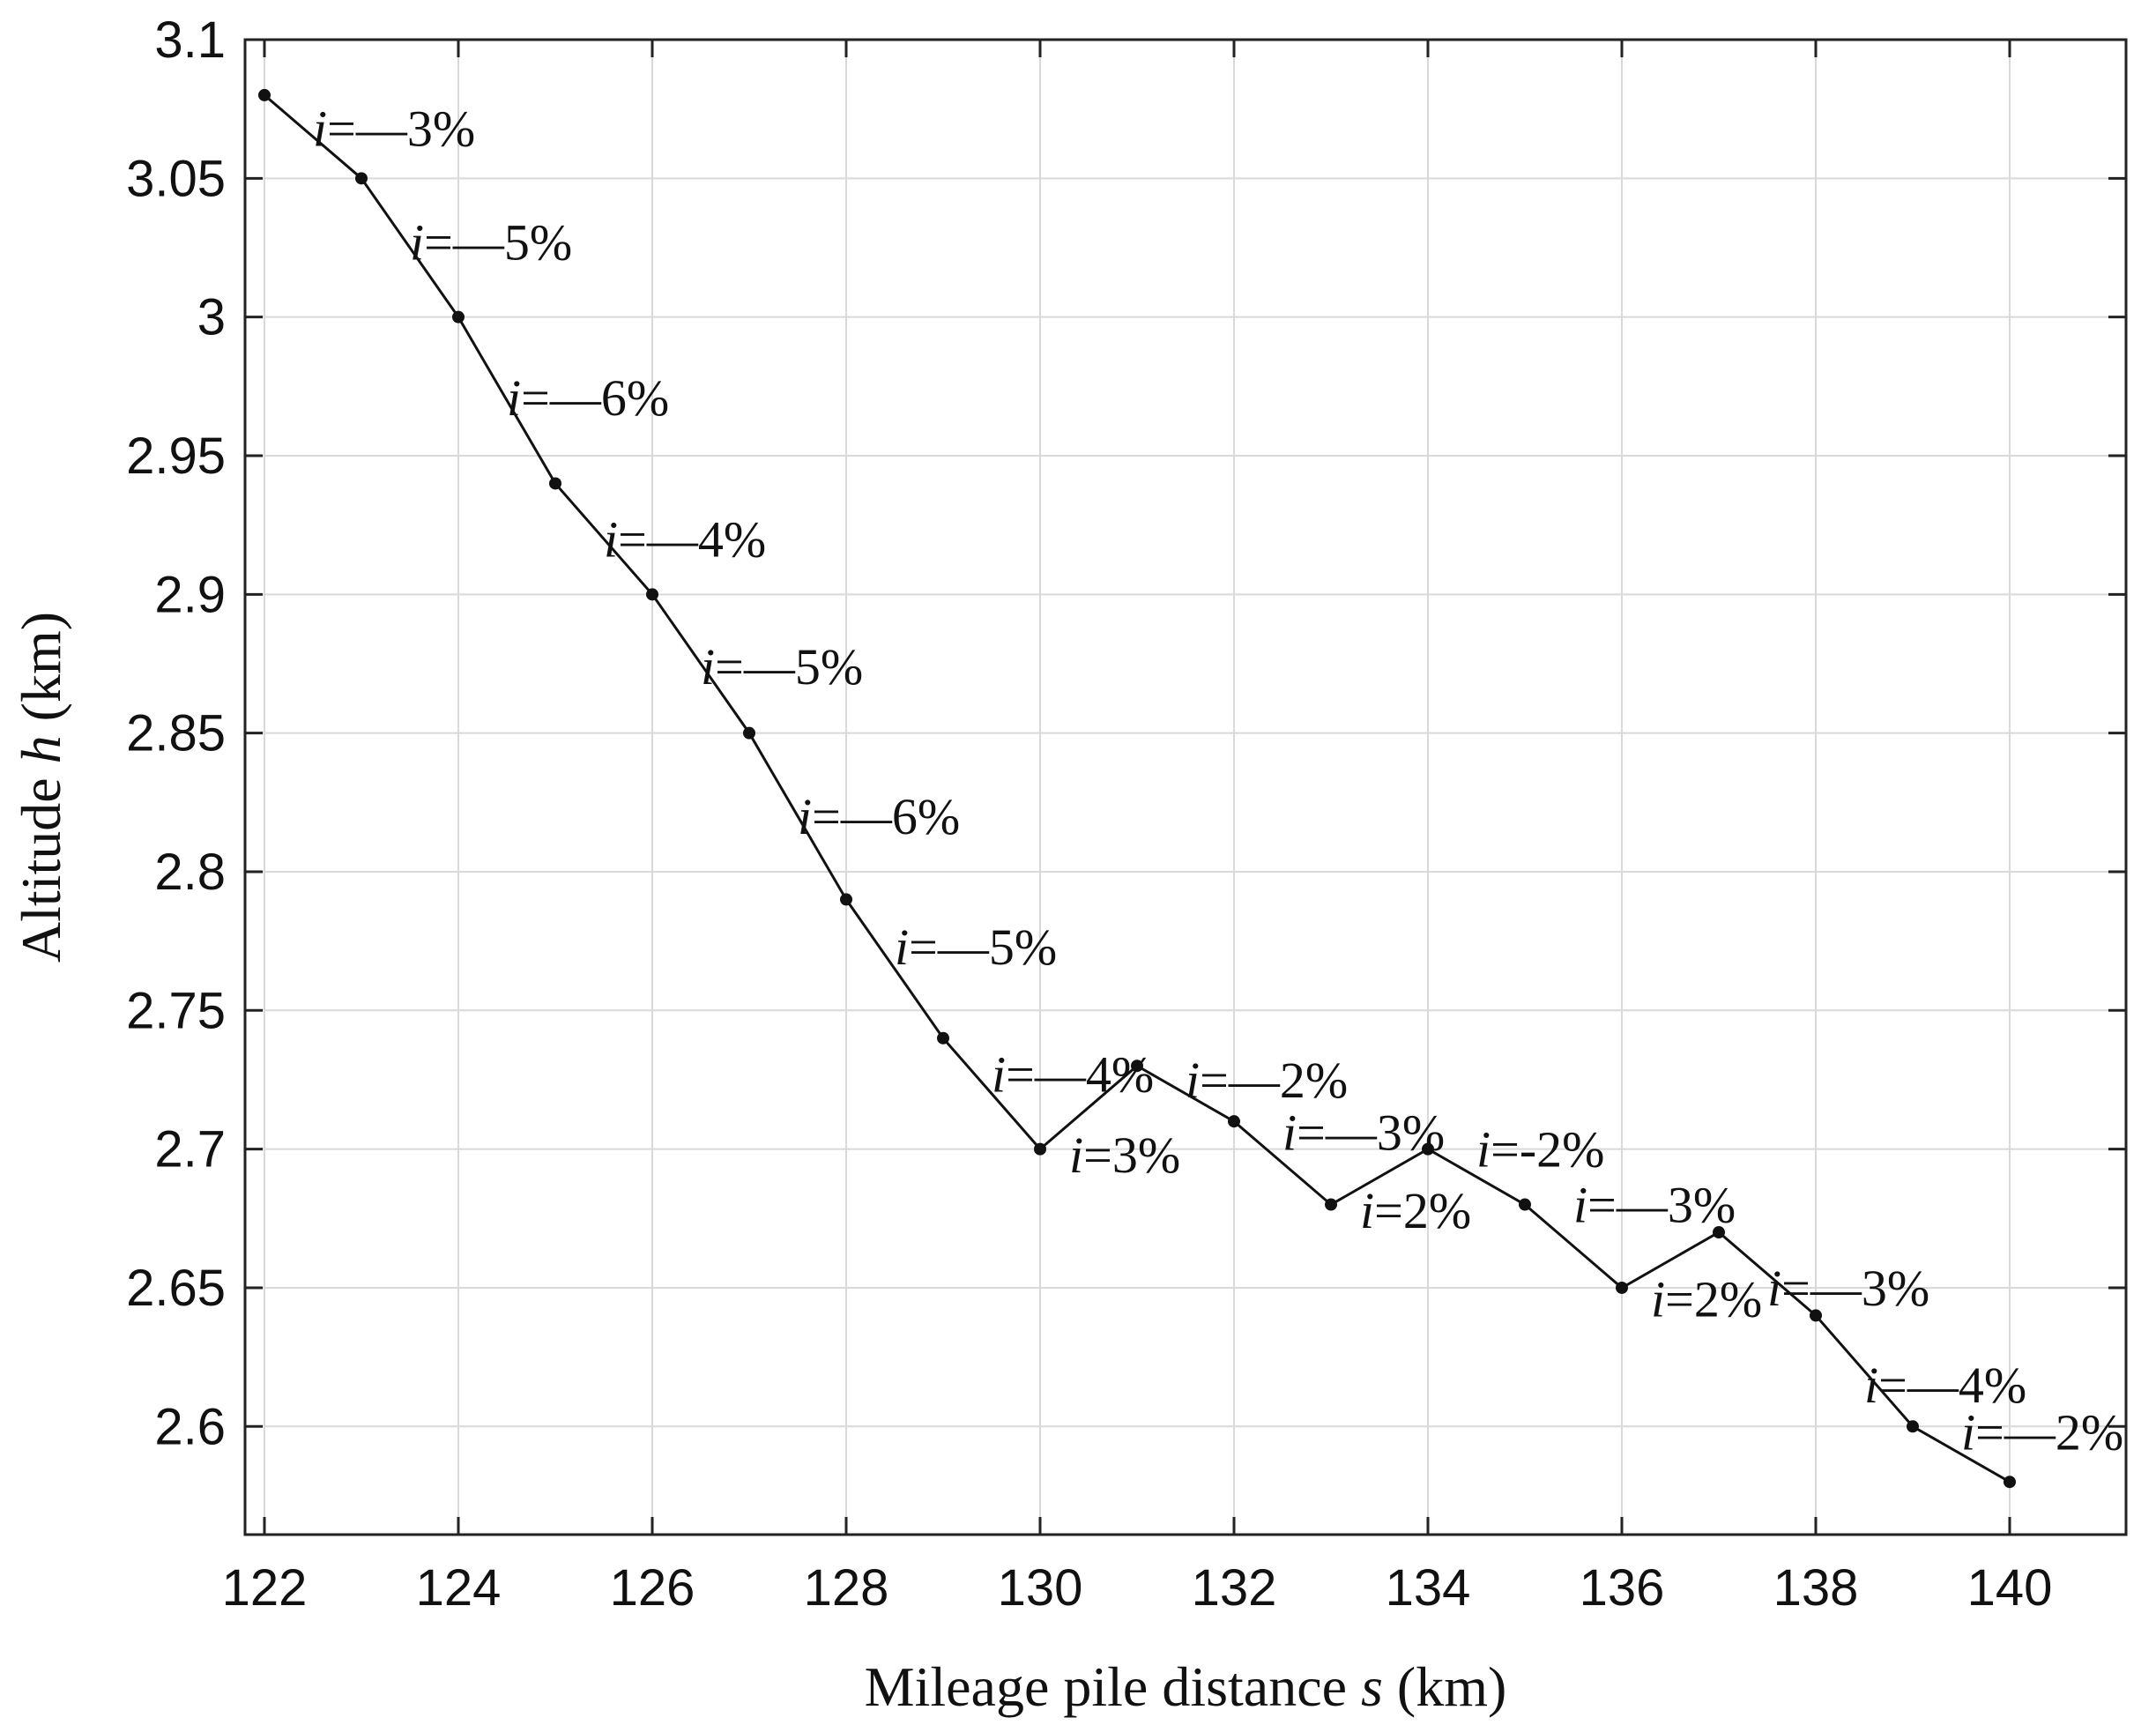  What do you see at coordinates (176, 1010) in the screenshot?
I see `y-tick-label: 2.75` at bounding box center [176, 1010].